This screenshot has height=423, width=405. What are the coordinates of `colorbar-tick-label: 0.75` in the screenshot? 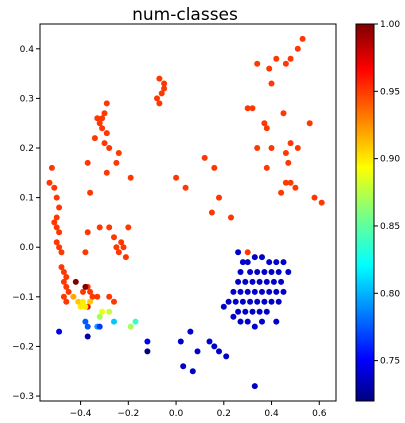 It's located at (390, 362).